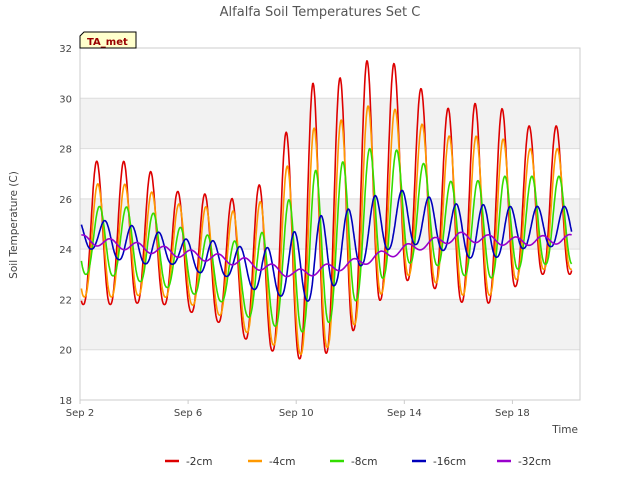 Image resolution: width=640 pixels, height=484 pixels. What do you see at coordinates (534, 462) in the screenshot?
I see `legend-label: -32cm` at bounding box center [534, 462].